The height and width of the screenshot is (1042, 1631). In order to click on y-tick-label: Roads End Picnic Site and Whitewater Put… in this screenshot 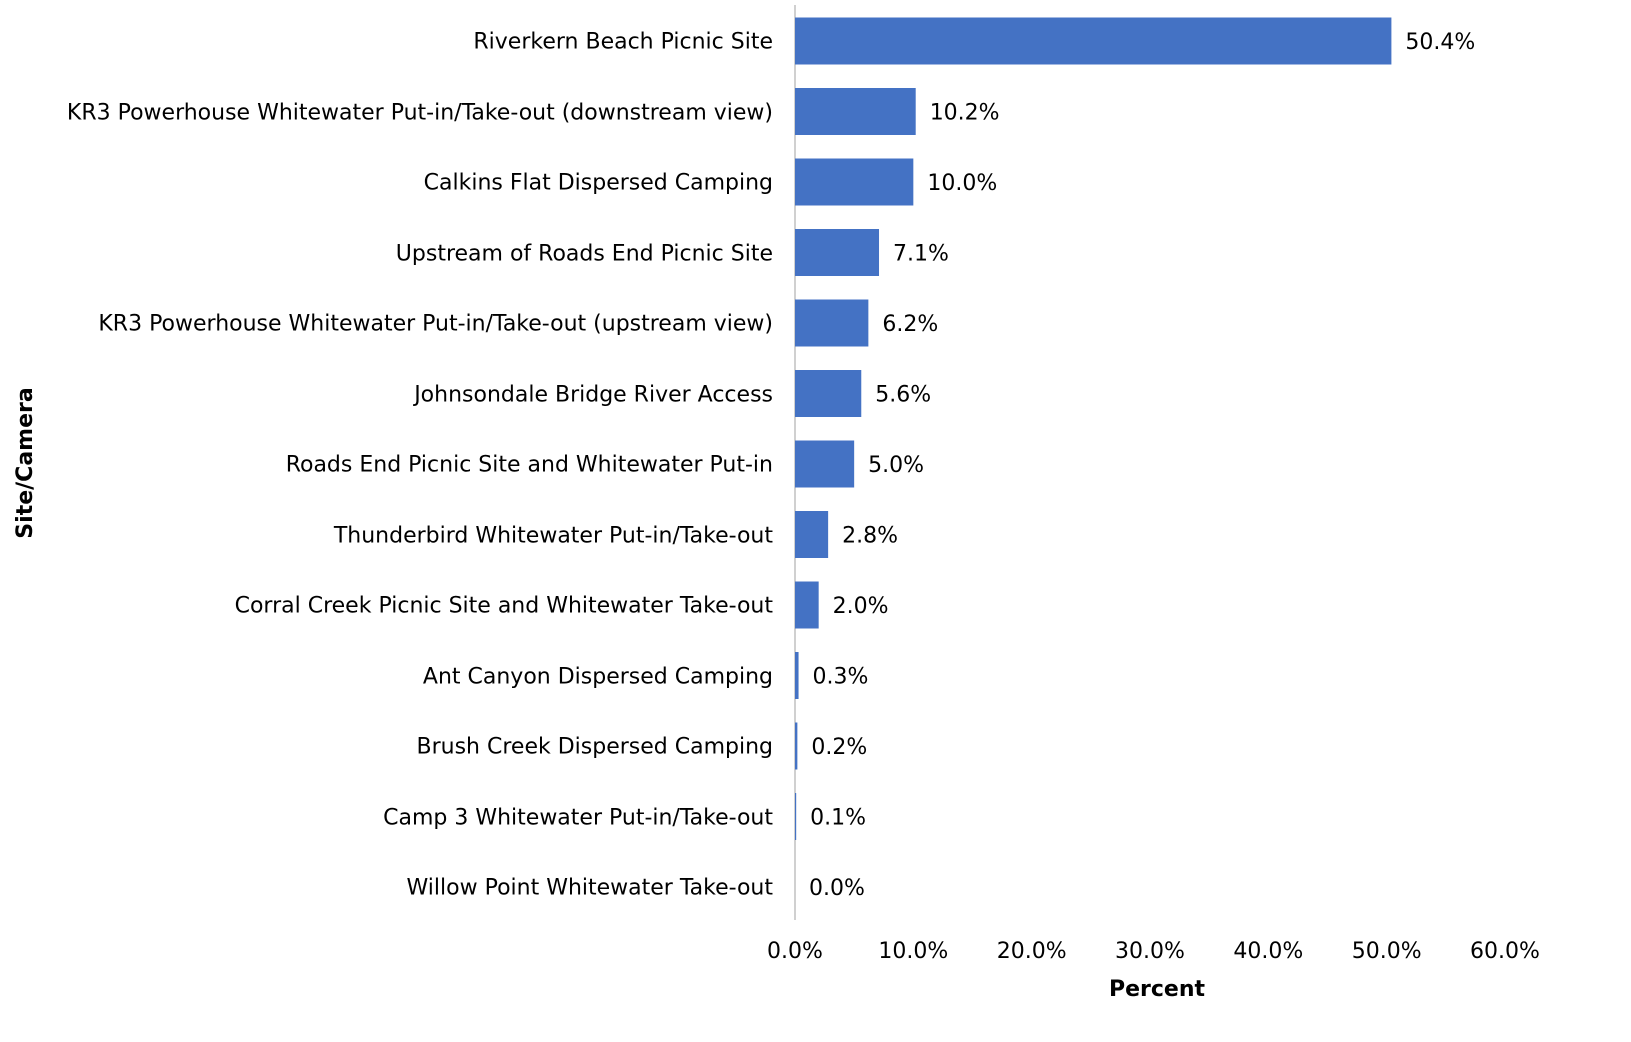, I will do `click(529, 465)`.